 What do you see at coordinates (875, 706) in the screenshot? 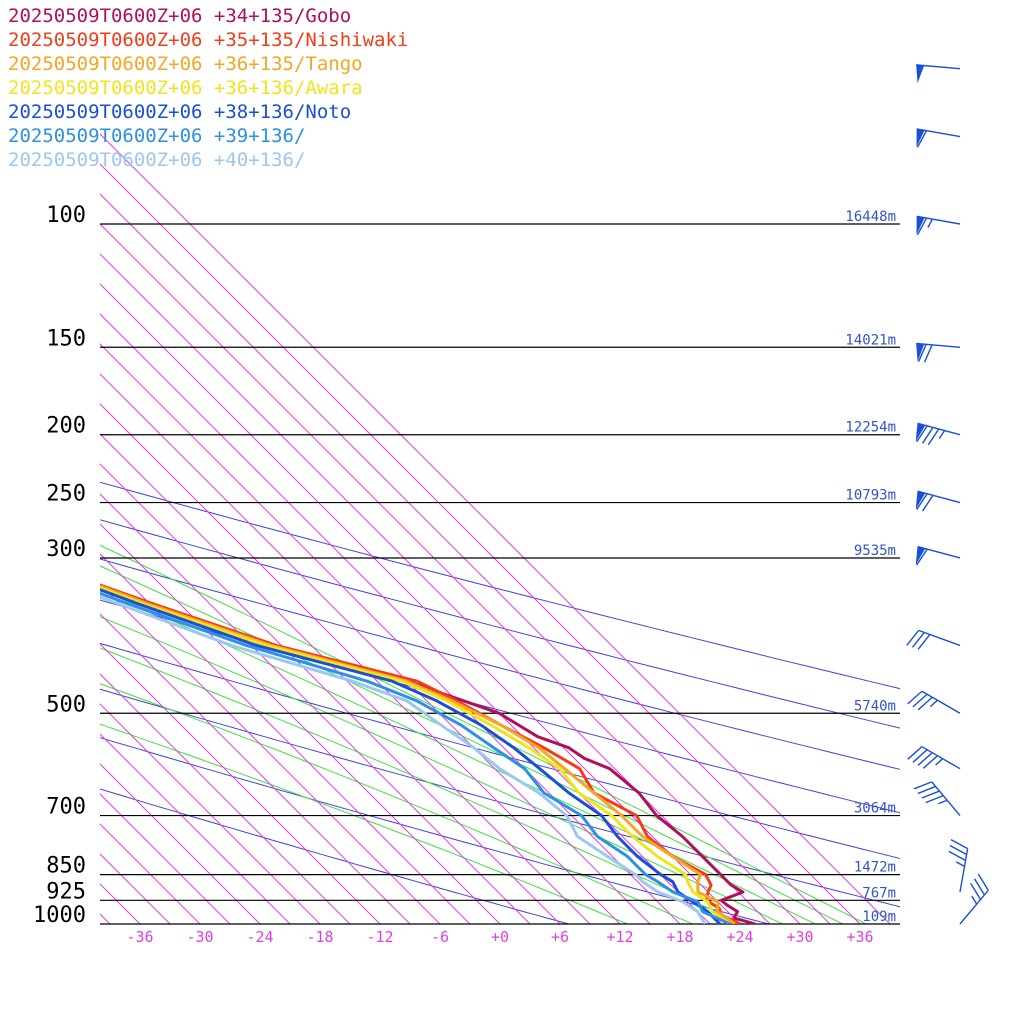
I see `height-label: 5740m` at bounding box center [875, 706].